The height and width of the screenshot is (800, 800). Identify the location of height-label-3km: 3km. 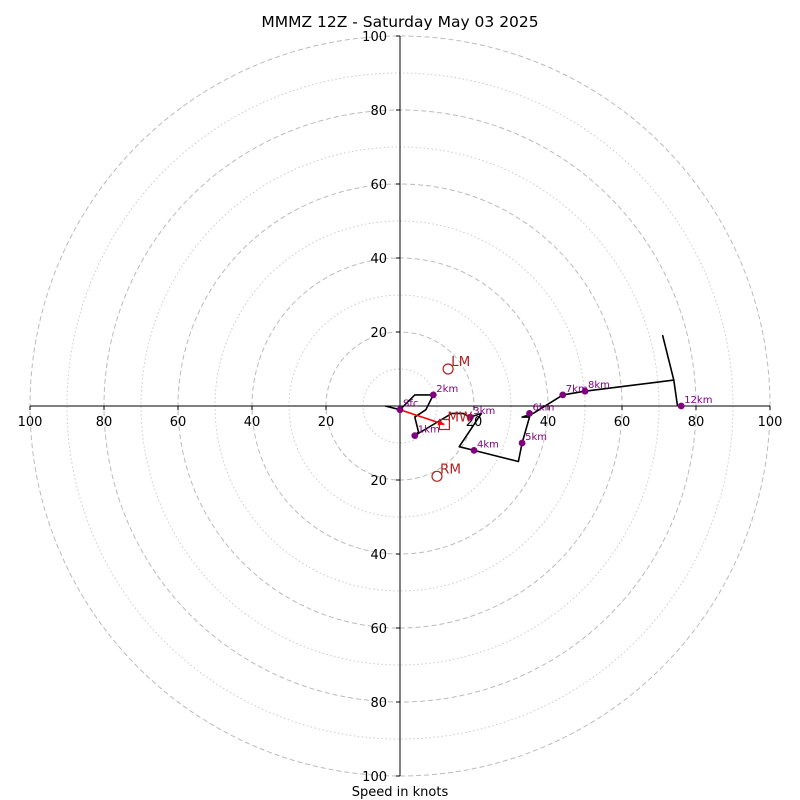
(484, 411).